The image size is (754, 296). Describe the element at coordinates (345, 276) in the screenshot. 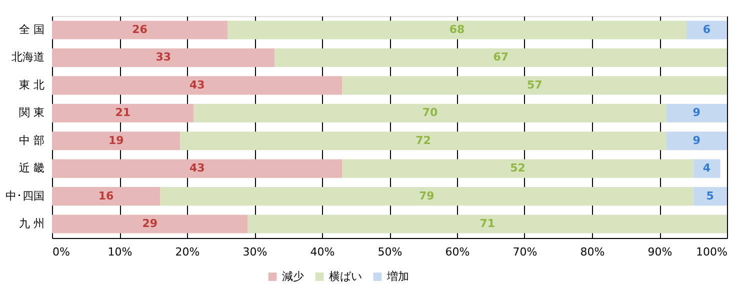

I see `legend-label: 横ばい` at that location.